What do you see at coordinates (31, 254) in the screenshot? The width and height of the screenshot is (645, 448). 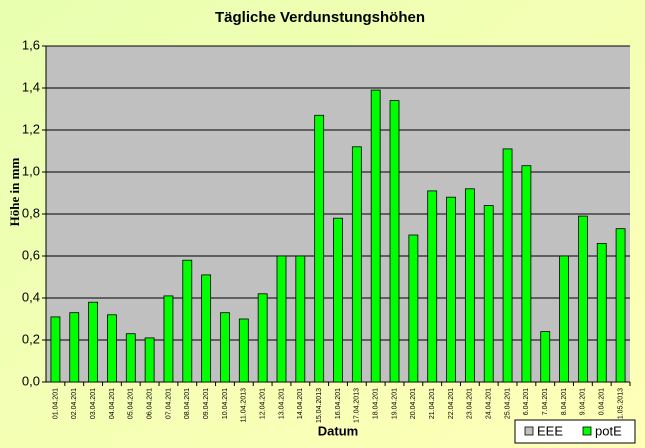 I see `y-tick-label: 0,6` at bounding box center [31, 254].